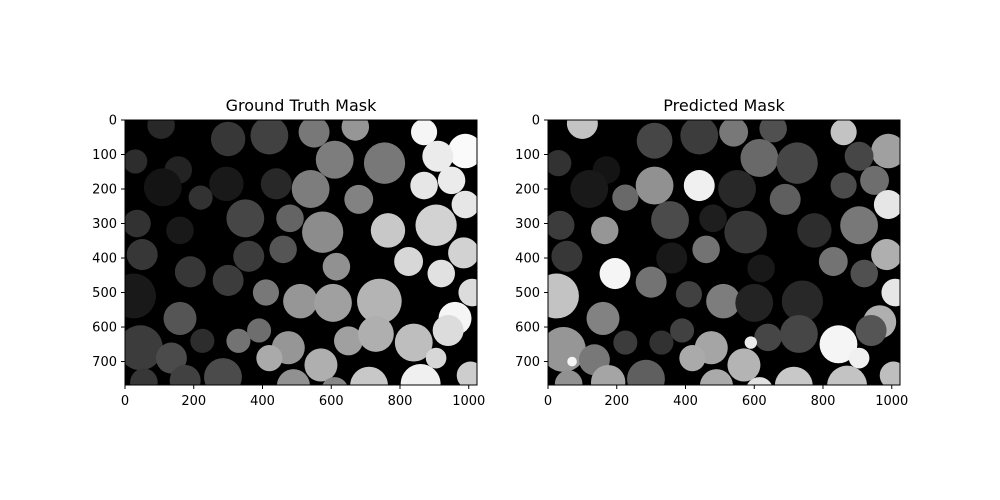  Describe the element at coordinates (527, 328) in the screenshot. I see `y-tick-label: 600` at that location.